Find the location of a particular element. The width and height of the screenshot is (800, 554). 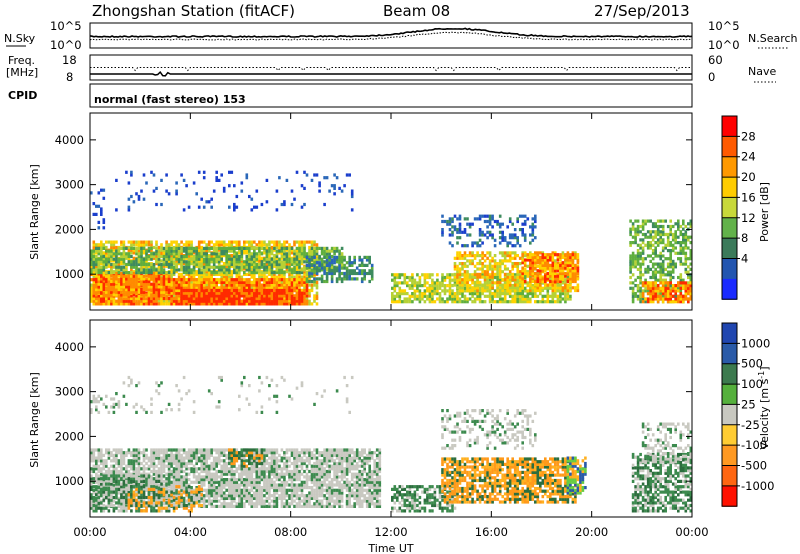

noise-search-line is located at coordinates (391, 36).